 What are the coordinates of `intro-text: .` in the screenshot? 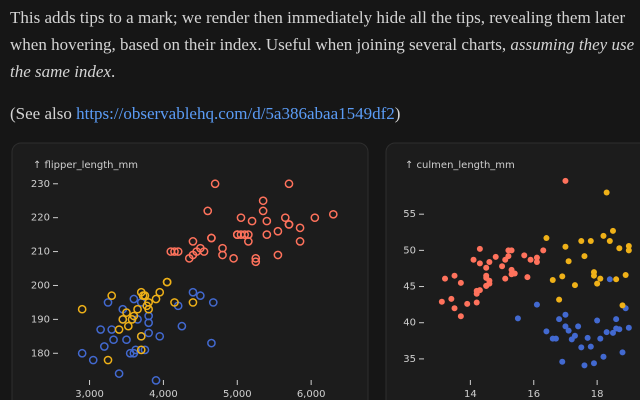 It's located at (113, 71).